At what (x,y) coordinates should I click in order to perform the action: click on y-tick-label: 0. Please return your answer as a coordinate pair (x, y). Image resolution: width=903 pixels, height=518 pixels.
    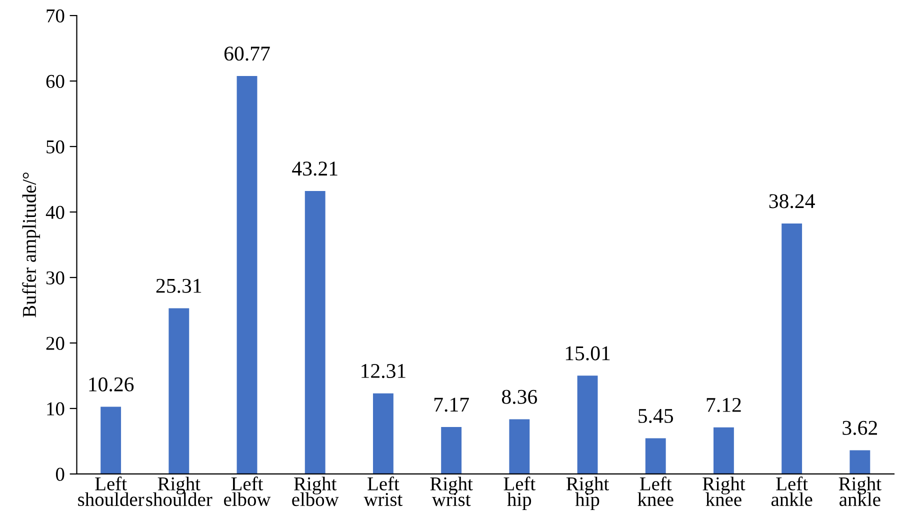
    Looking at the image, I should click on (60, 474).